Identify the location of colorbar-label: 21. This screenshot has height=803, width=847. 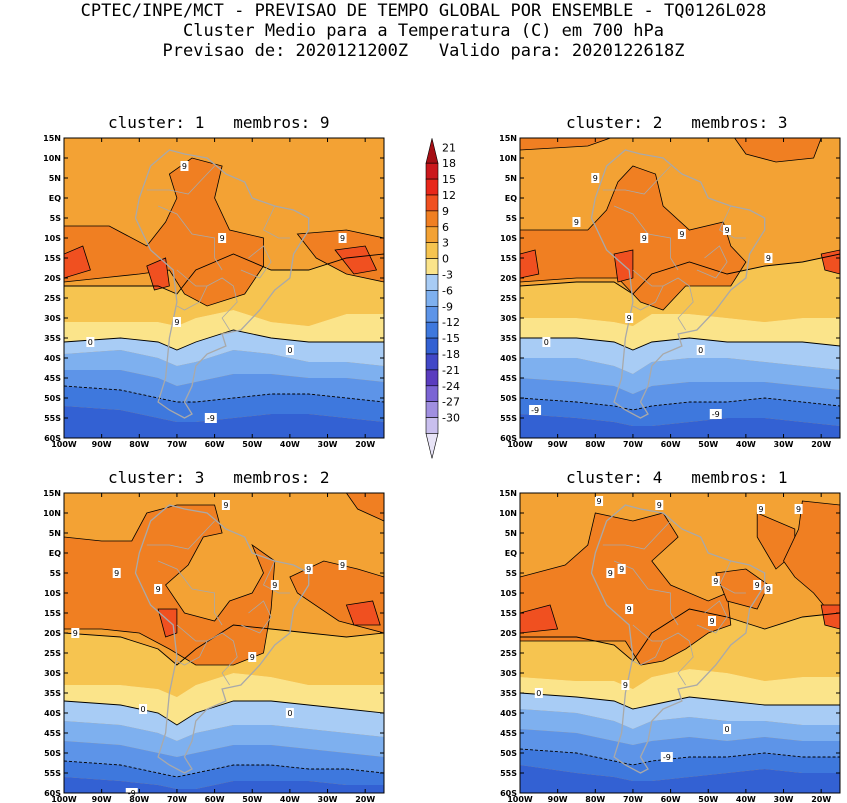
(449, 147).